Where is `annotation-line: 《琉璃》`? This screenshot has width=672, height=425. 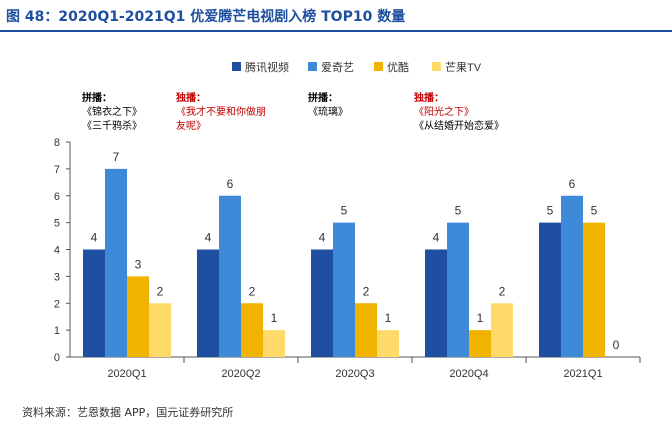
annotation-line: 《琉璃》 is located at coordinates (328, 112).